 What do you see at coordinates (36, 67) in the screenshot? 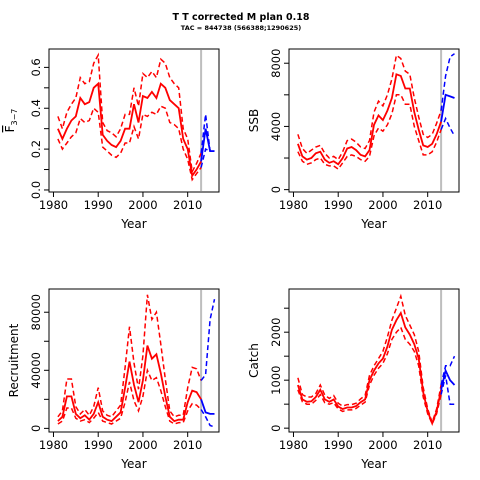
I see `y-tick-label: 0.6` at bounding box center [36, 67].